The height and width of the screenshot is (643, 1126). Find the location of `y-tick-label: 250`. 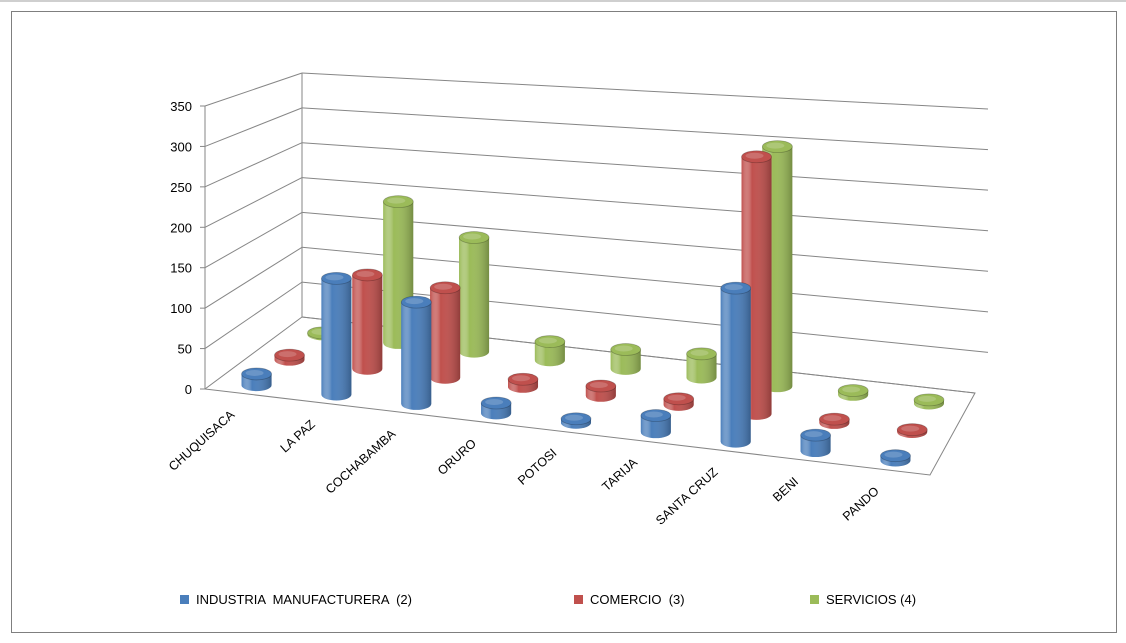

y-tick-label: 250 is located at coordinates (181, 187).